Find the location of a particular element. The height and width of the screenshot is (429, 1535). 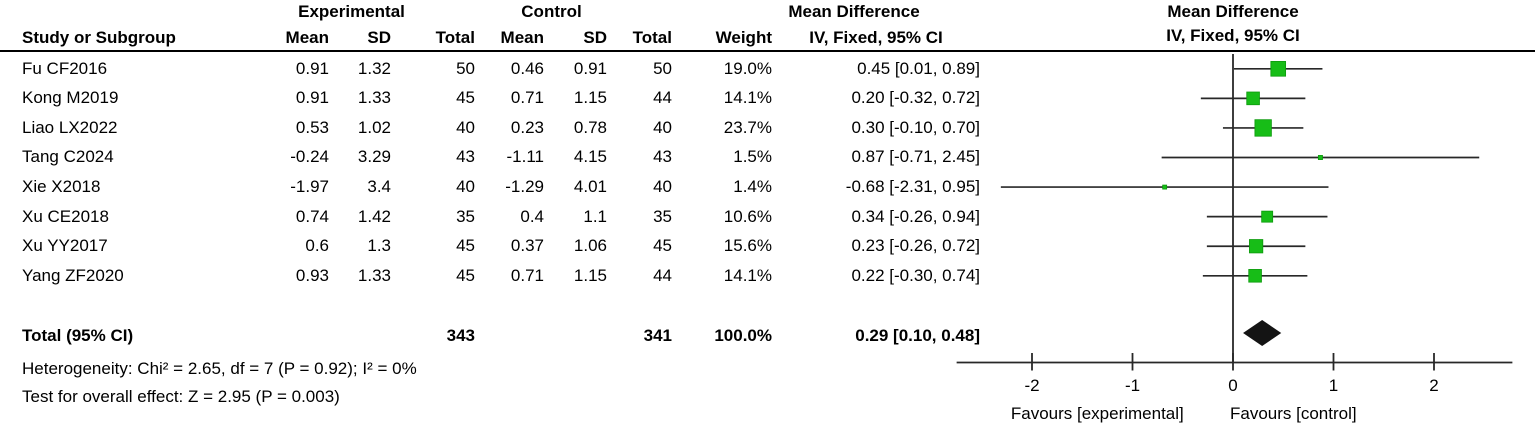

exp-total-cell: 43 is located at coordinates (465, 157).